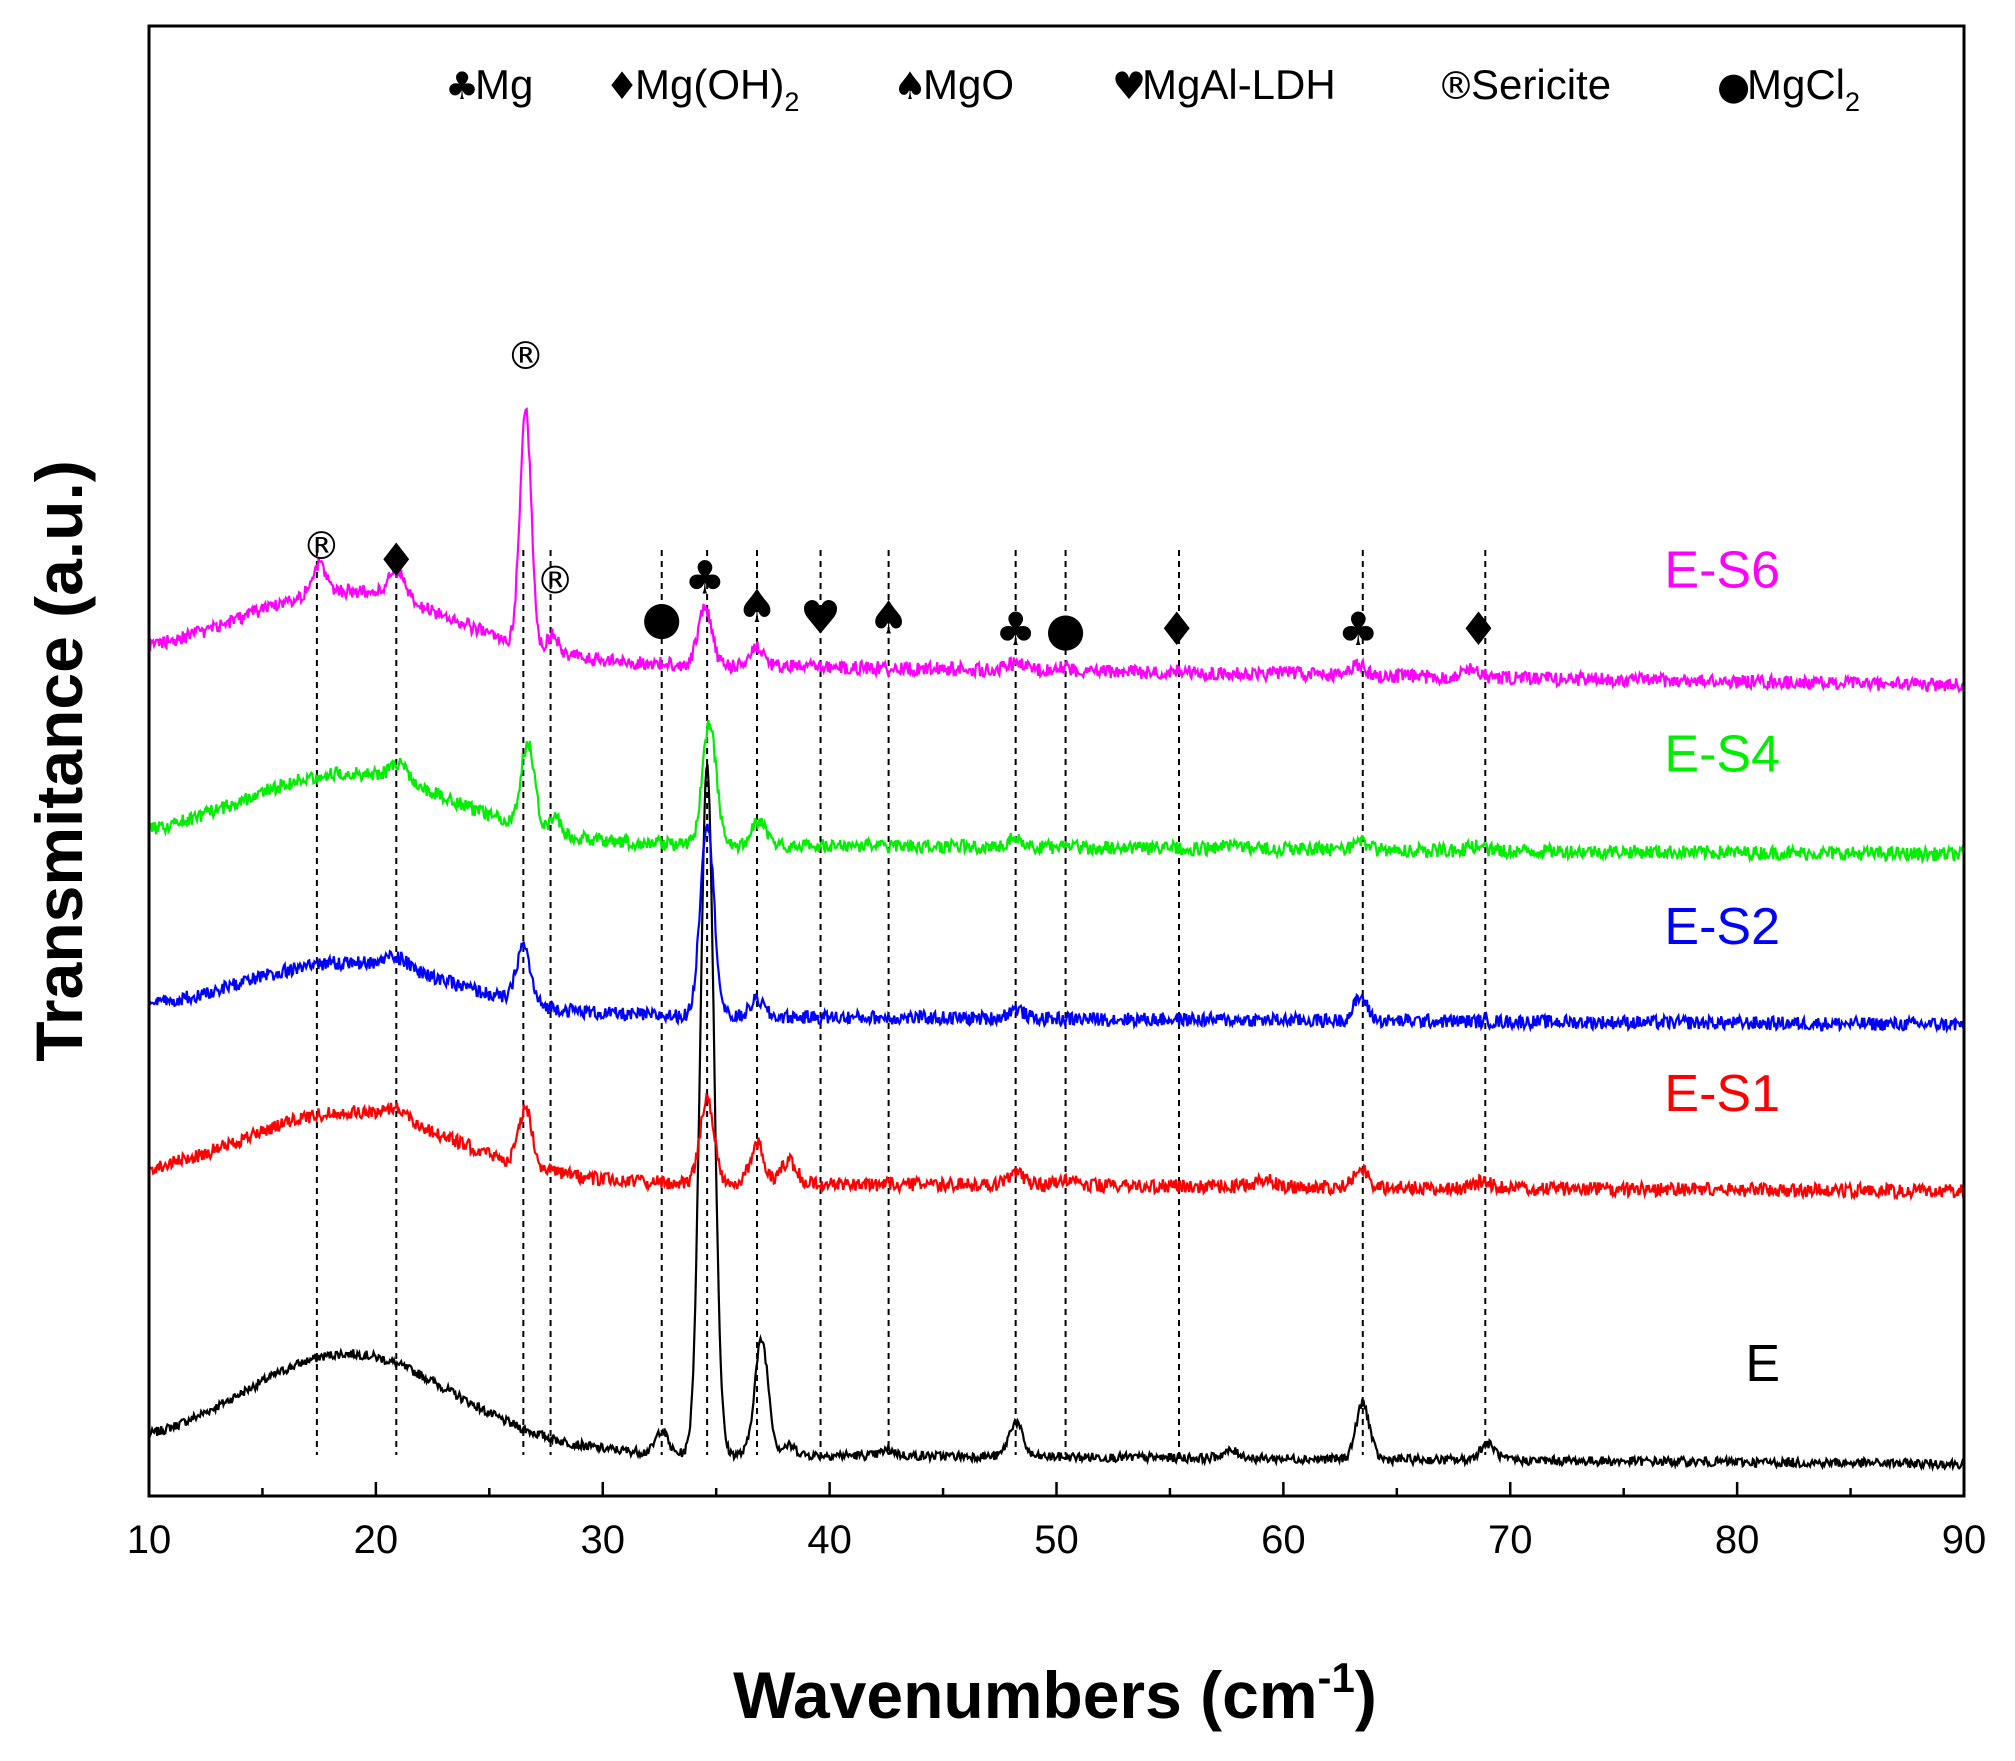  What do you see at coordinates (1722, 927) in the screenshot?
I see `series-label-e-s2: E-S2` at bounding box center [1722, 927].